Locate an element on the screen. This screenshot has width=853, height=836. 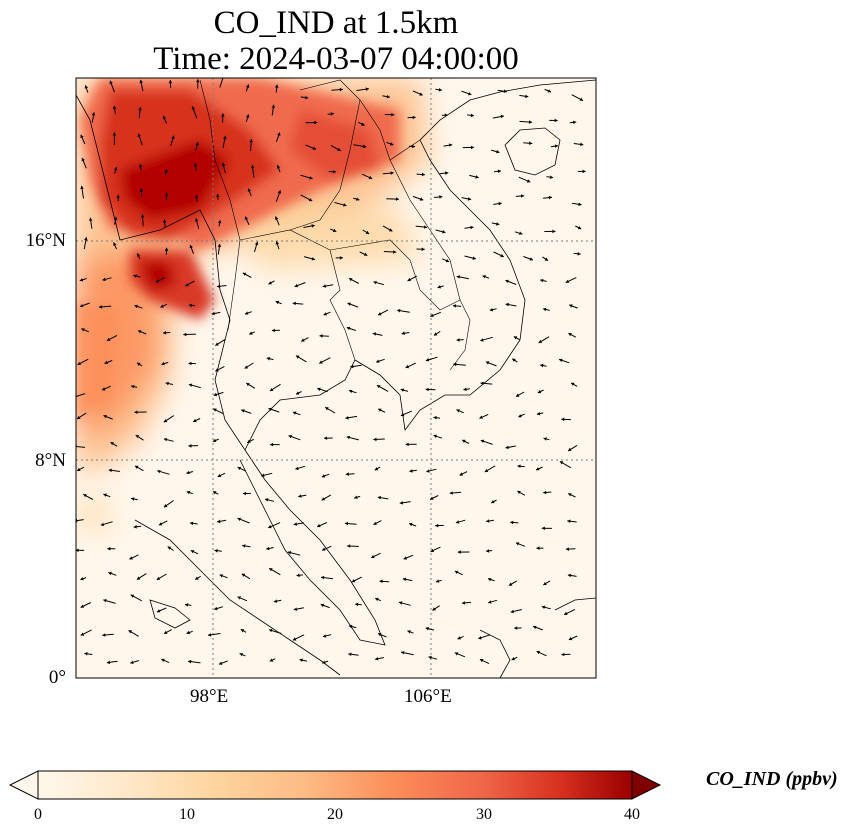
colorbar-label: CO_IND (ppbv) is located at coordinates (772, 779).